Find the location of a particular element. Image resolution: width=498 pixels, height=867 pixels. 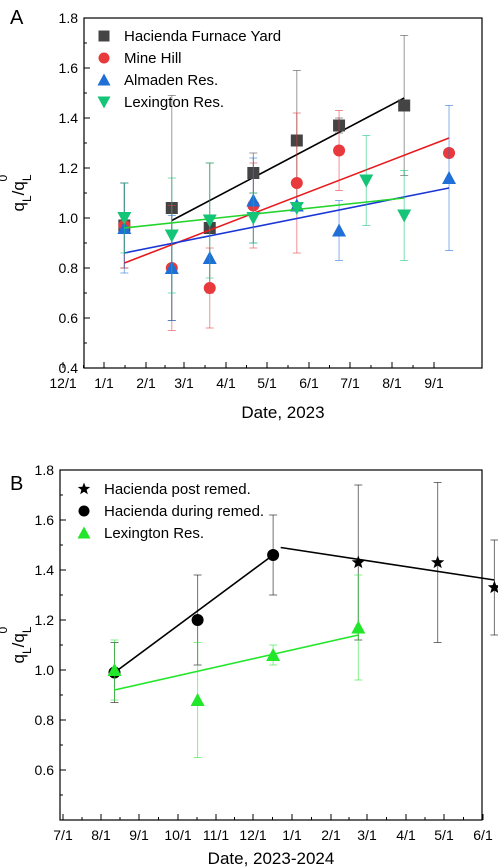

legend-label: Almaden Res. is located at coordinates (171, 80).